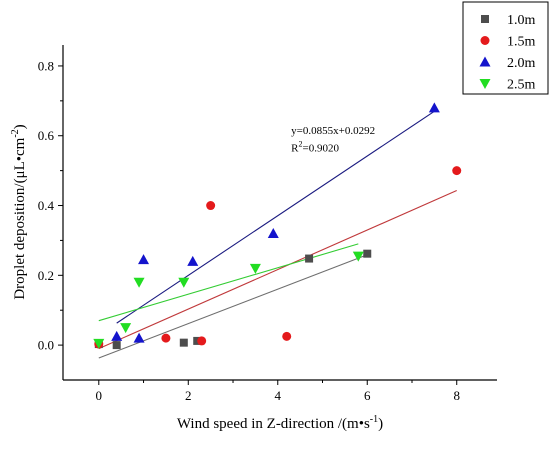  I want to click on x-tick-label: 0, so click(99, 395).